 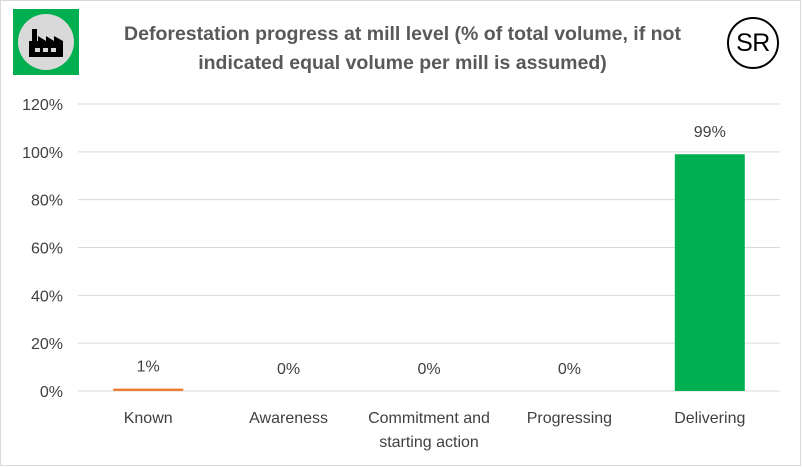 What do you see at coordinates (288, 418) in the screenshot?
I see `x-tick-label: Awareness` at bounding box center [288, 418].